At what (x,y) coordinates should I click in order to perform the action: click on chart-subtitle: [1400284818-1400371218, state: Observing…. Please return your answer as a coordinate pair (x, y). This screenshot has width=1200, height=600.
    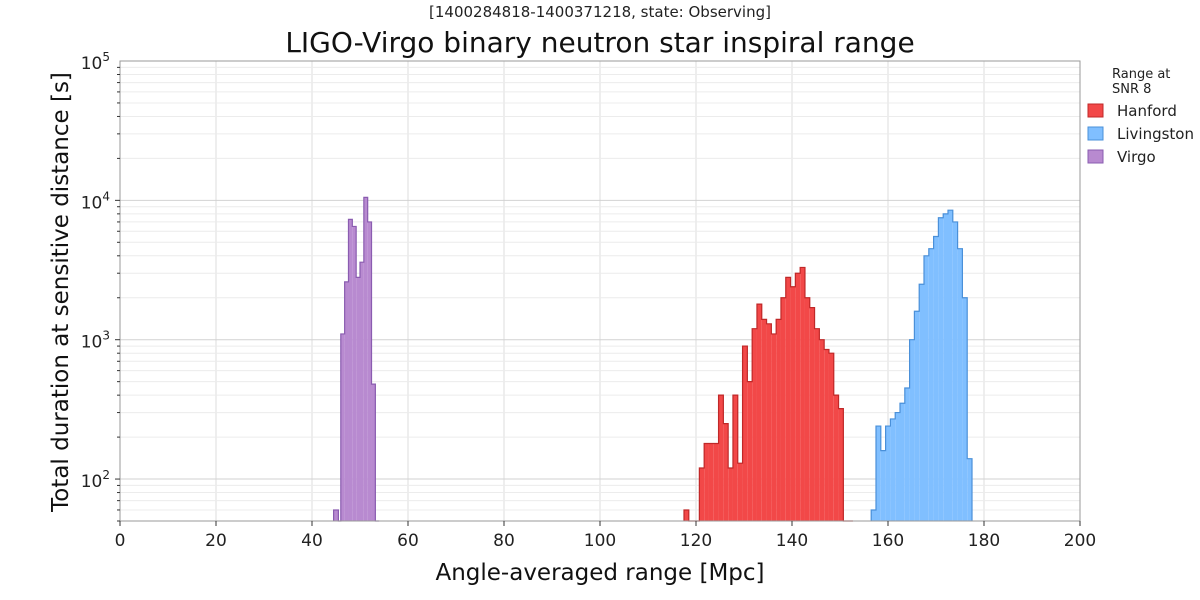
    Looking at the image, I should click on (600, 12).